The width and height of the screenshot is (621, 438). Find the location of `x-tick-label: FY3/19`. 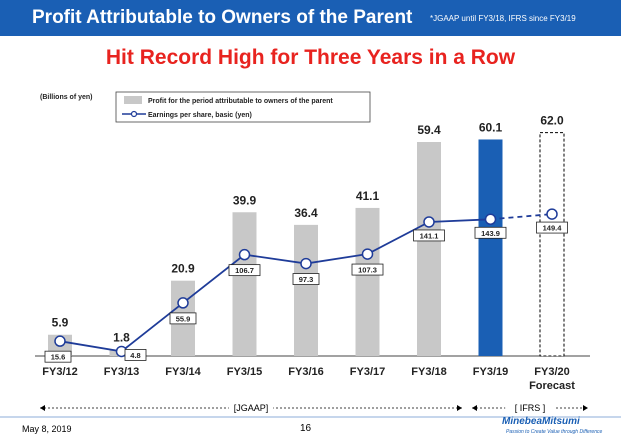

x-tick-label: FY3/19 is located at coordinates (490, 372).